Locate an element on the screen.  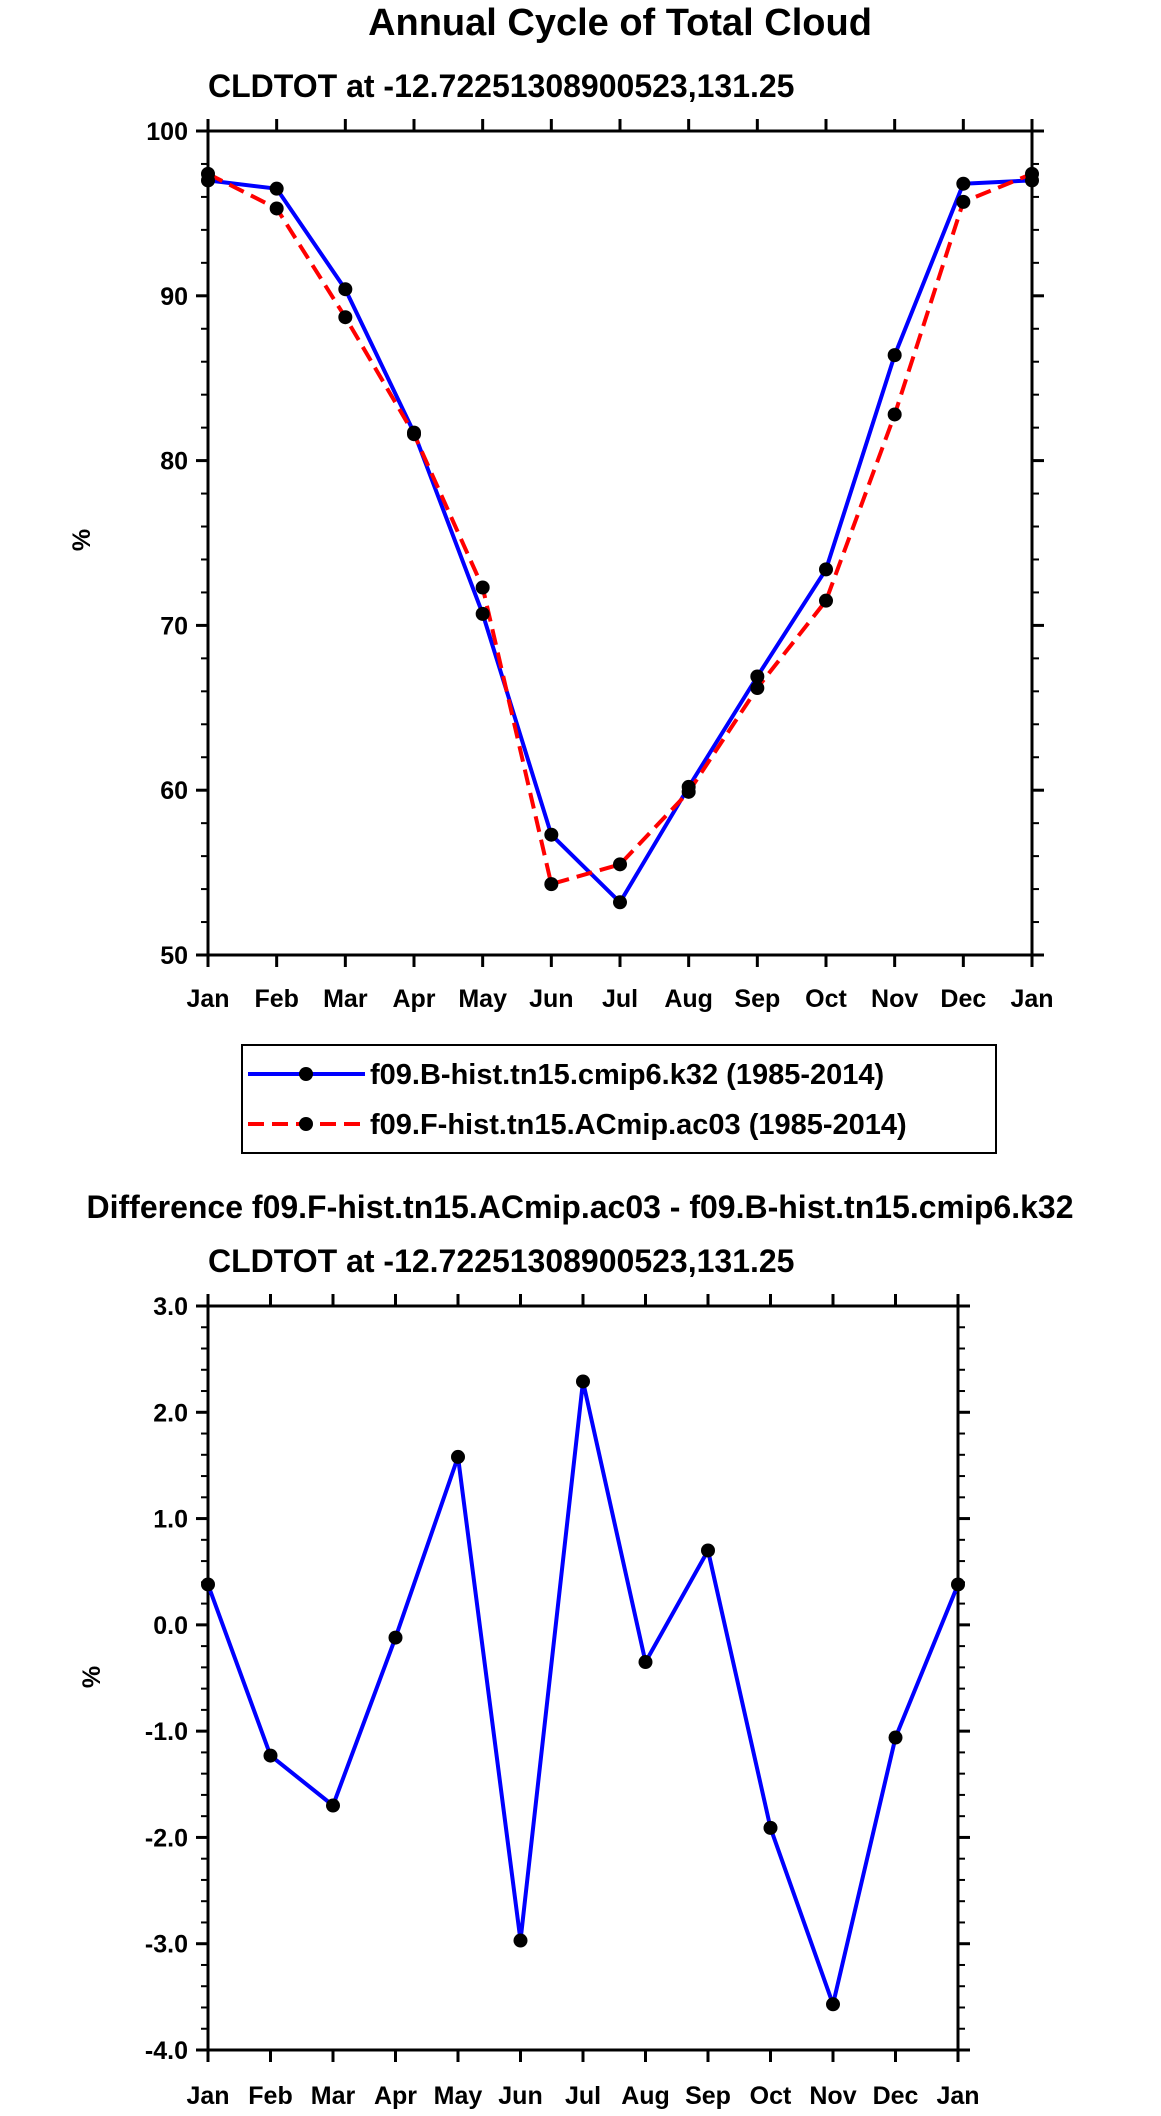
bottom-chart-ytick-label: 3.0 is located at coordinates (170, 1307).